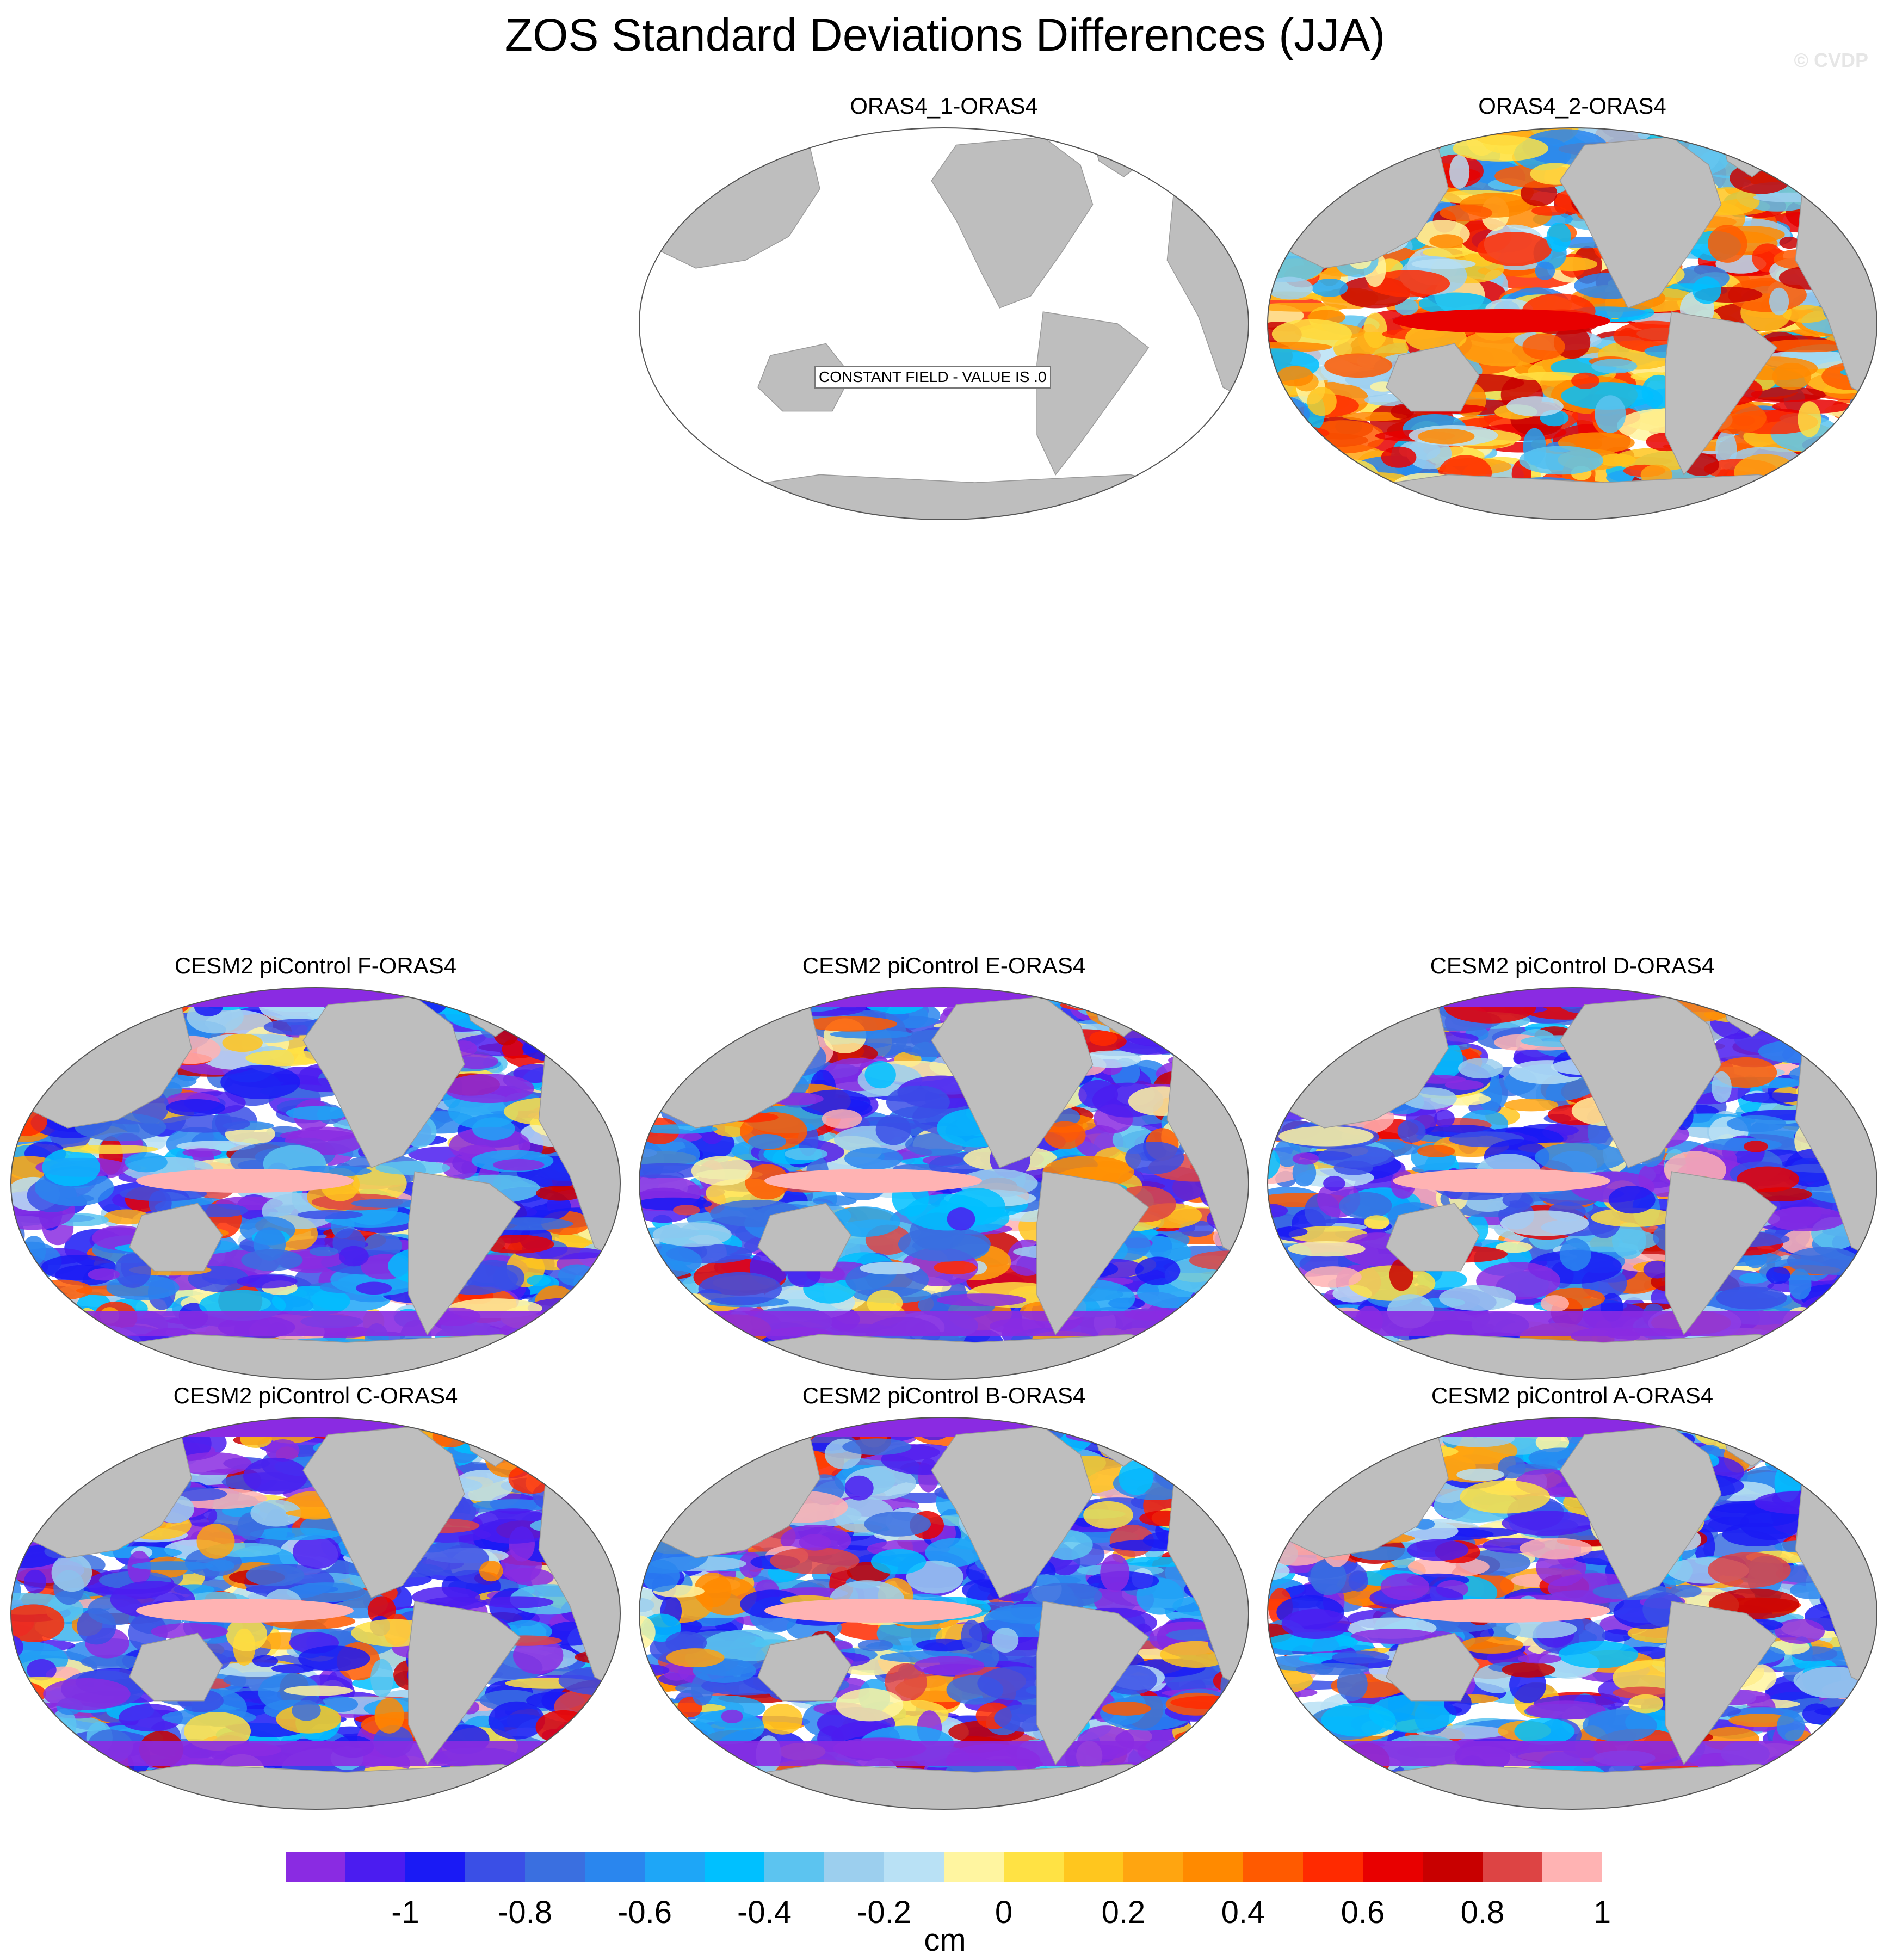 The image size is (1890, 1960). Describe the element at coordinates (1573, 1323) in the screenshot. I see `southern-ocean-region` at that location.